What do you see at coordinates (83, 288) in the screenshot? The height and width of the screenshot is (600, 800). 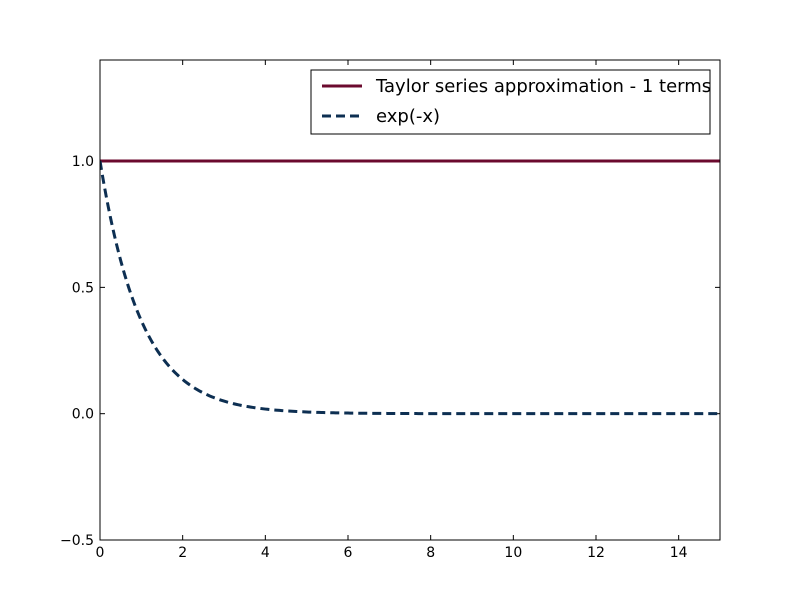 I see `y-tick-label: 0.5` at bounding box center [83, 288].